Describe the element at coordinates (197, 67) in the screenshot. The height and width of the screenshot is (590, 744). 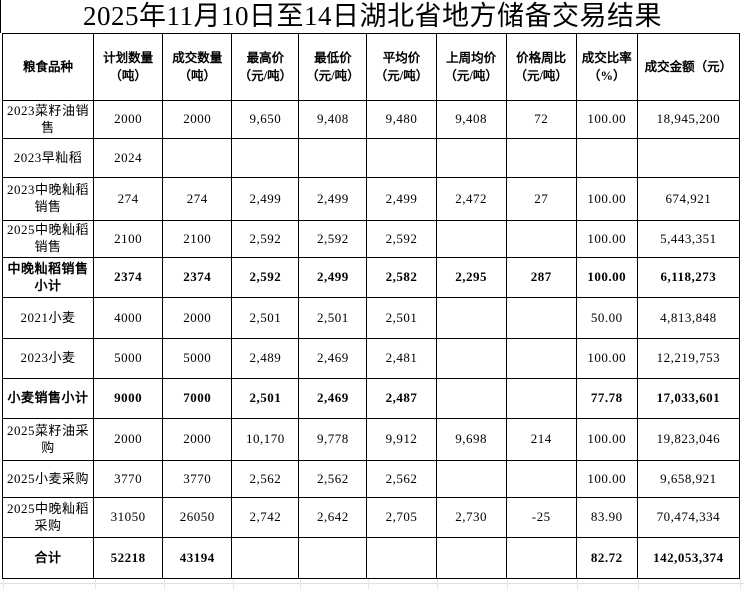
I see `column-header: 成交数量（吨）` at that location.